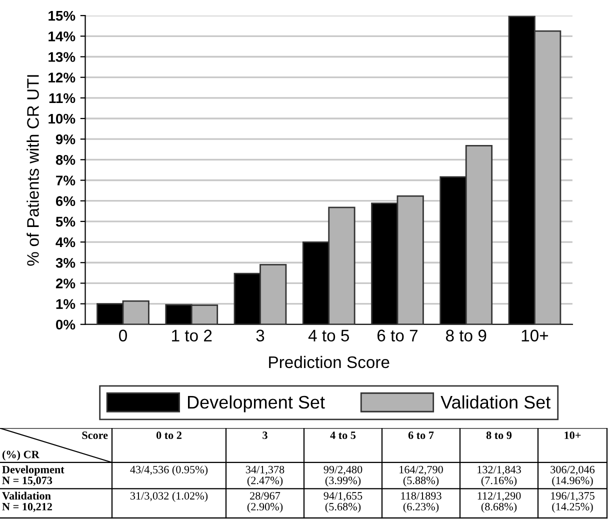  Describe the element at coordinates (66, 325) in the screenshot. I see `y-tick-label: 0%` at that location.